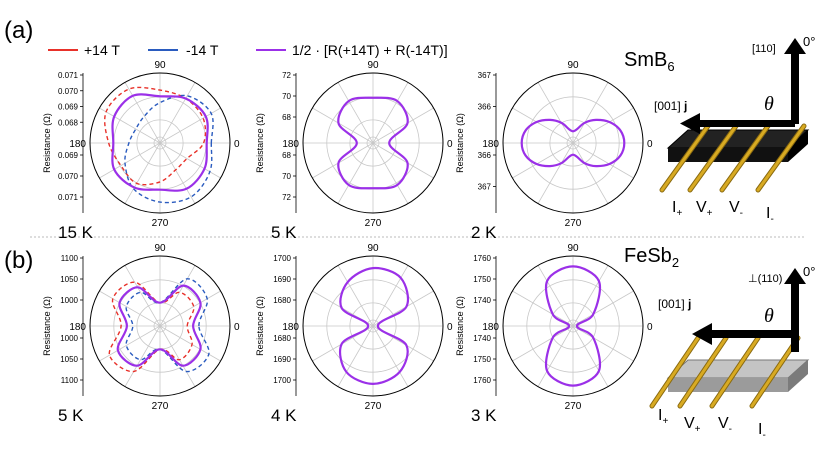 This screenshot has width=830, height=467. Describe the element at coordinates (738, 139) in the screenshot. I see `sample-top-face` at that location.